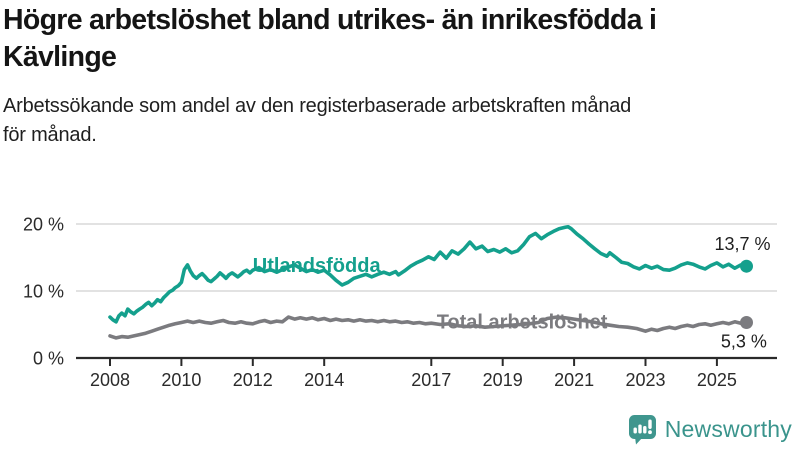 The image size is (800, 450). I want to click on x-axis-tick-label: 2017, so click(431, 380).